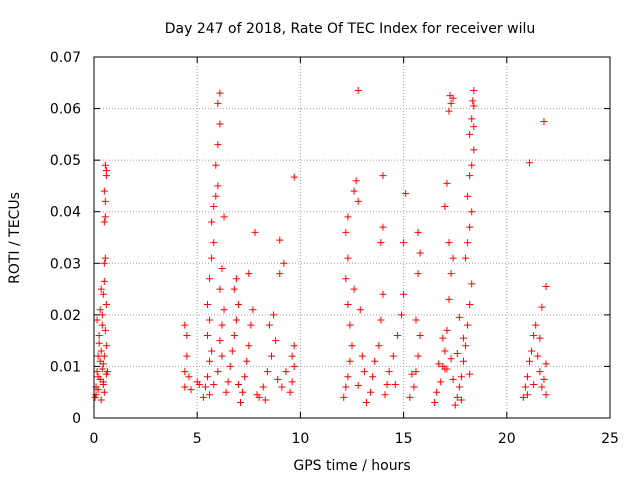 Image resolution: width=640 pixels, height=480 pixels. I want to click on y-tick-label: 0.01, so click(65, 367).